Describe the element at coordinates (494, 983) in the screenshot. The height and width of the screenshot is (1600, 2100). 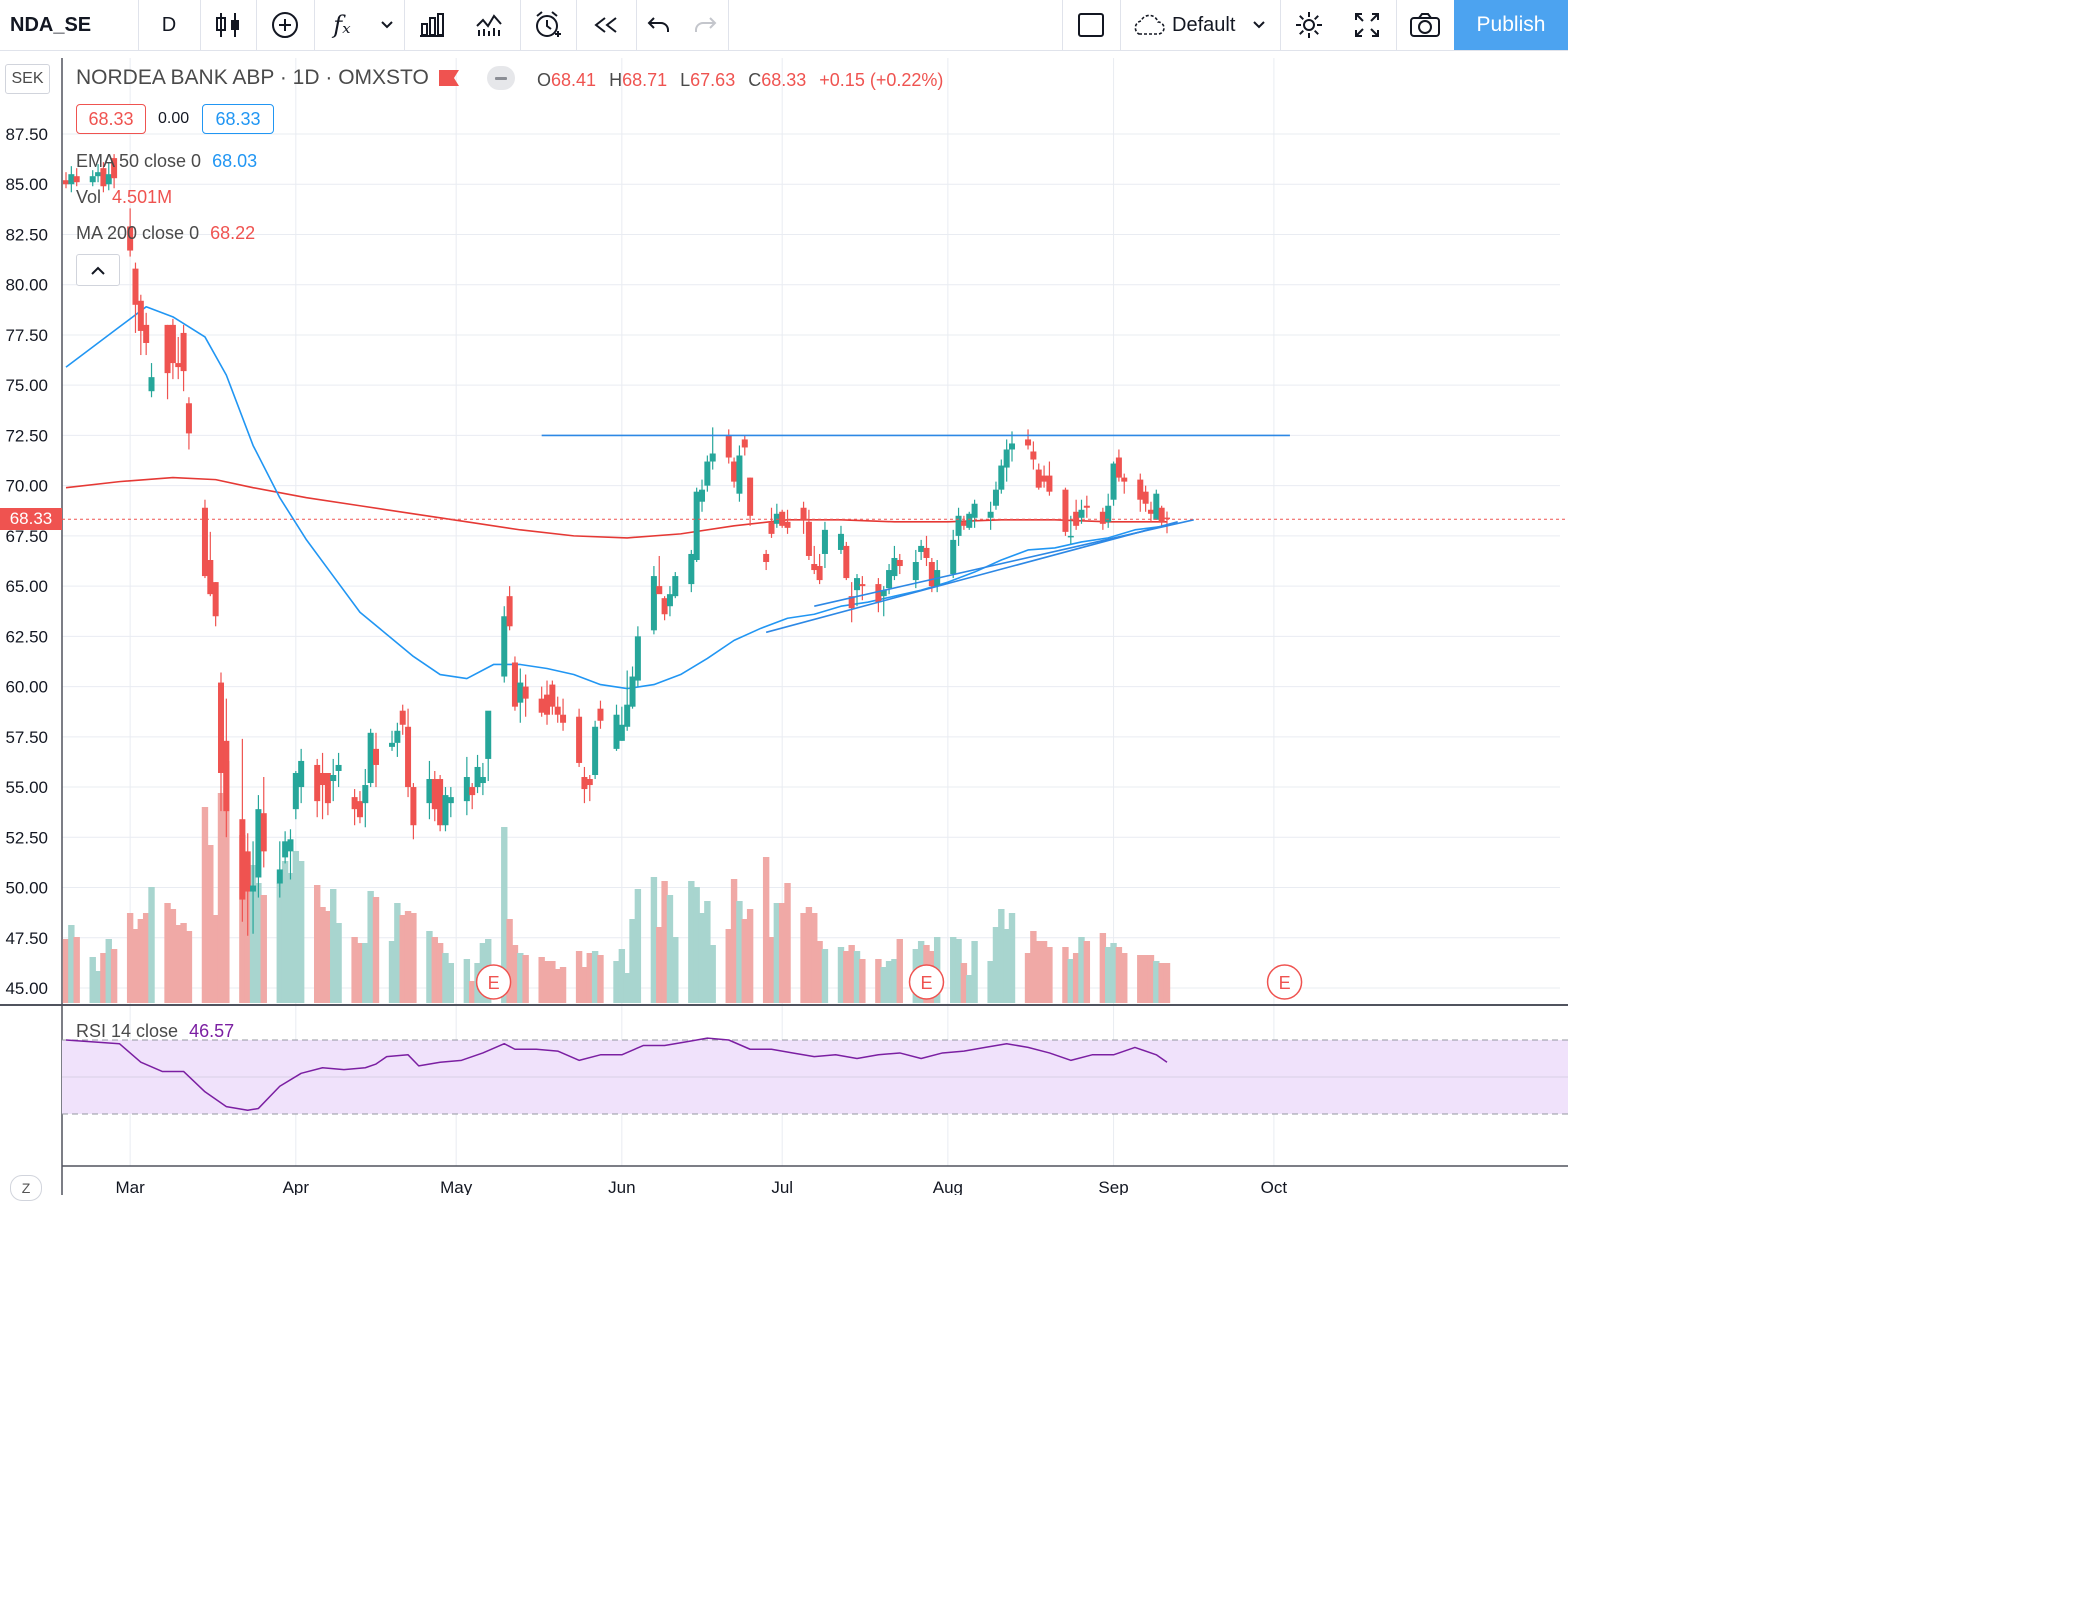
I see `earnings-label: E` at that location.